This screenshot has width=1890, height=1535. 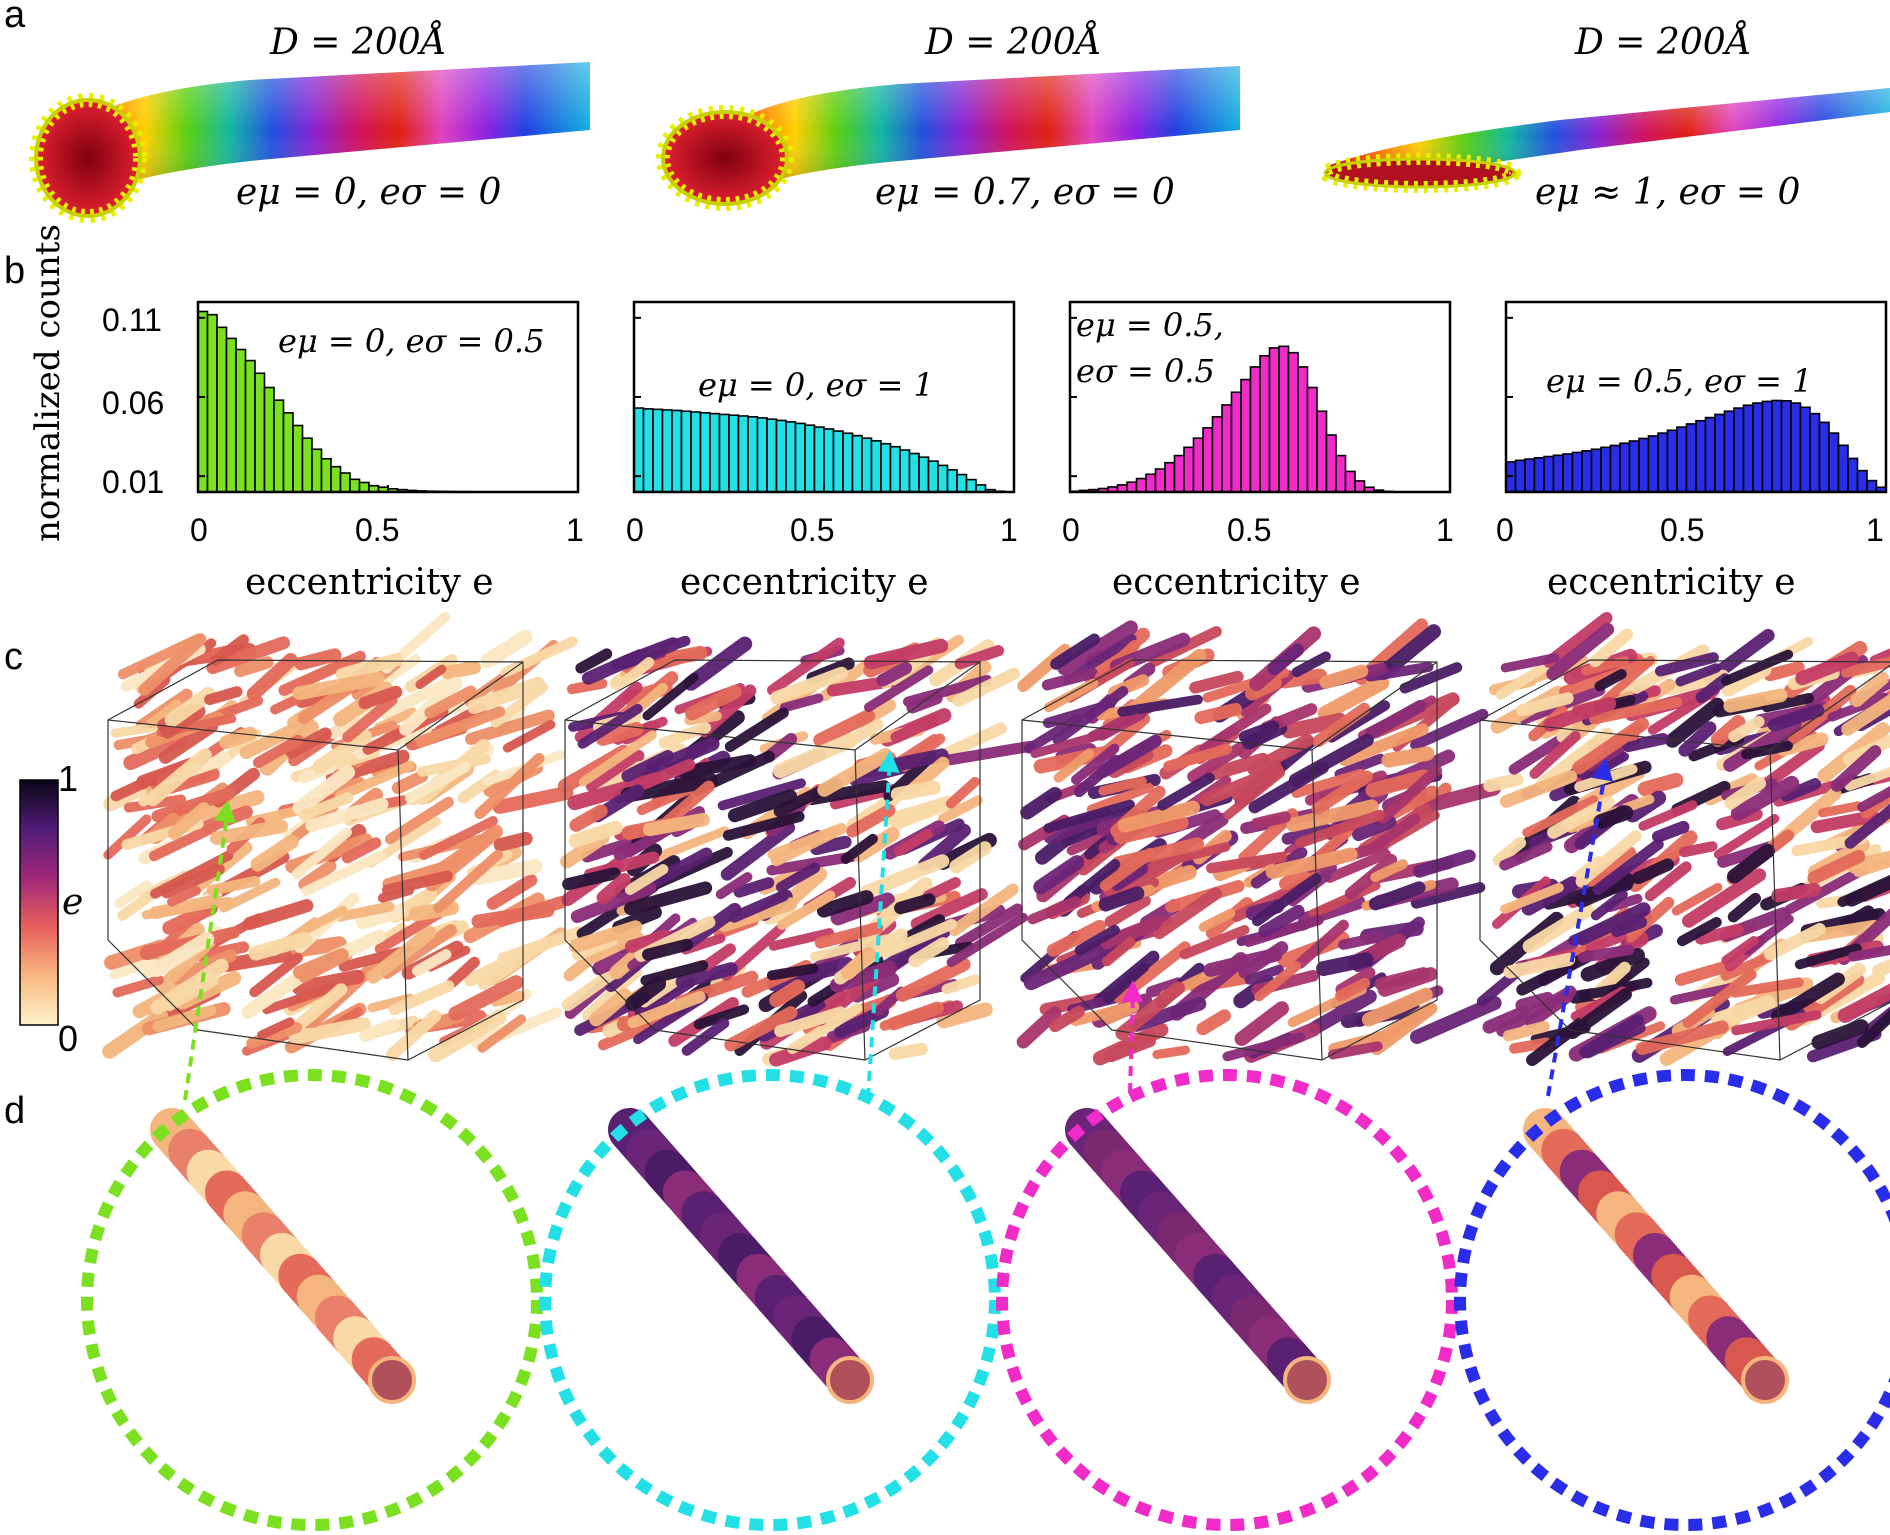 What do you see at coordinates (1009, 530) in the screenshot?
I see `h2-xtick-2: 1` at bounding box center [1009, 530].